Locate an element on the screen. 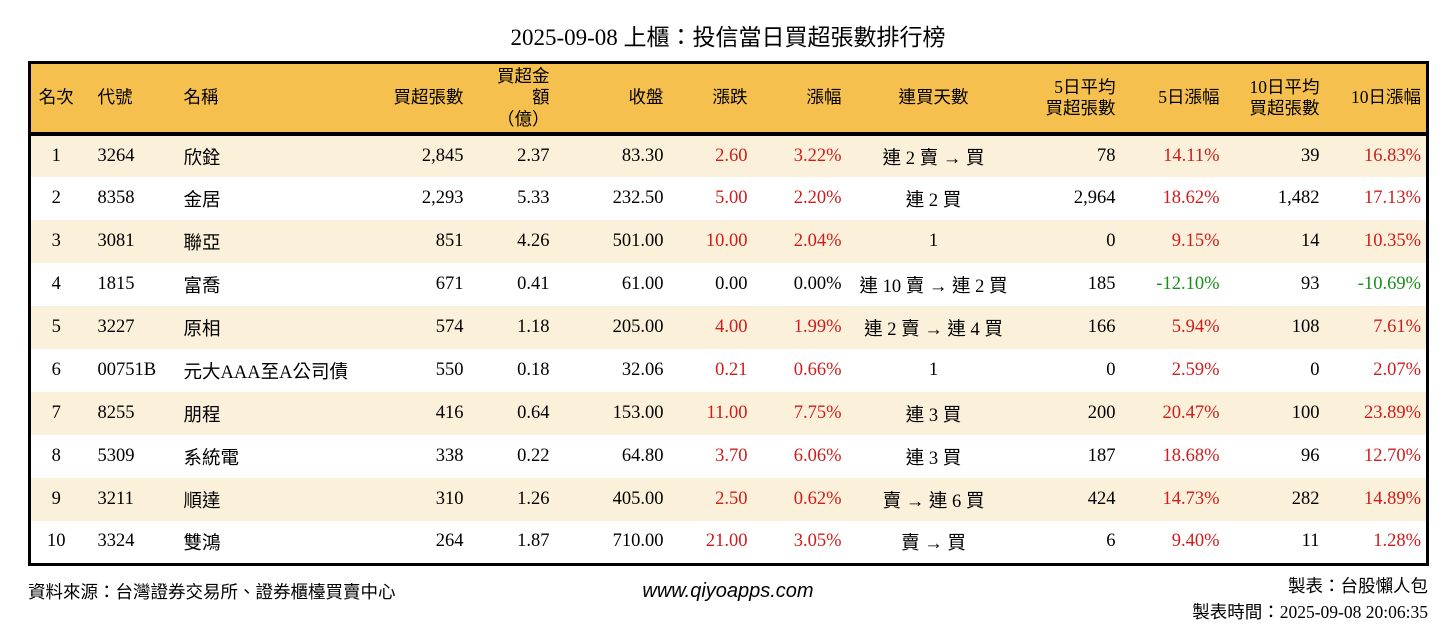  column-header-code: 代號 is located at coordinates (127, 99).